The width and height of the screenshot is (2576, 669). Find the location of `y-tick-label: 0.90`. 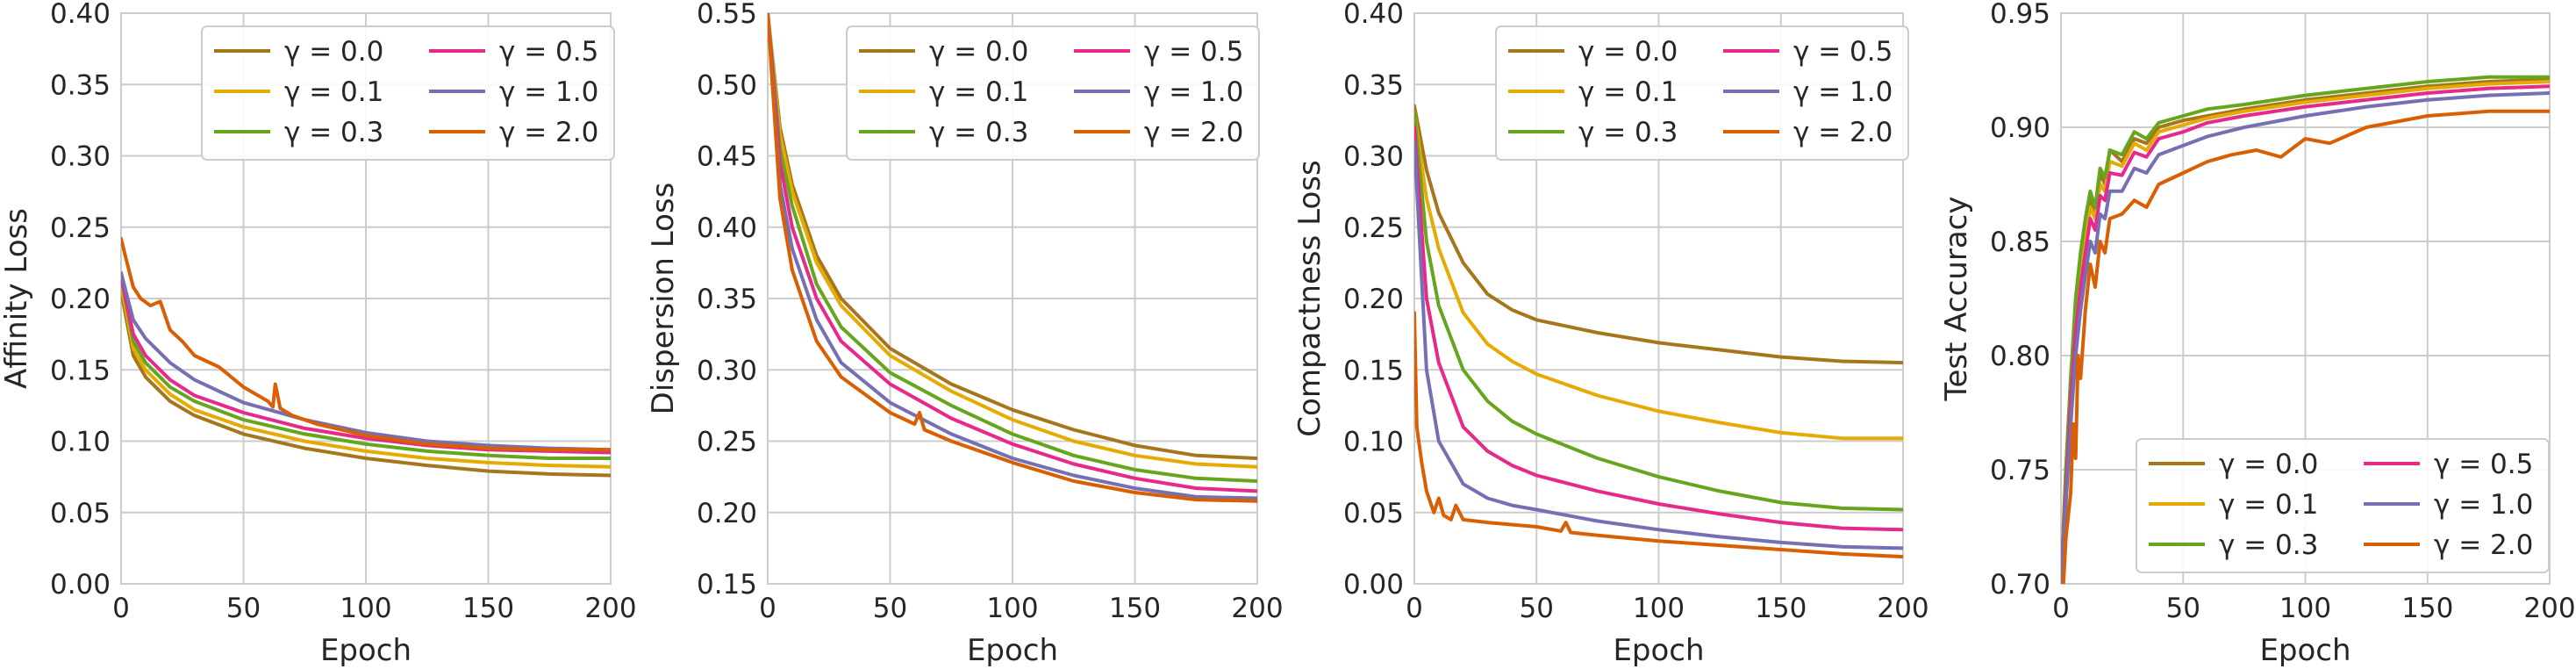

y-tick-label: 0.90 is located at coordinates (2020, 128).